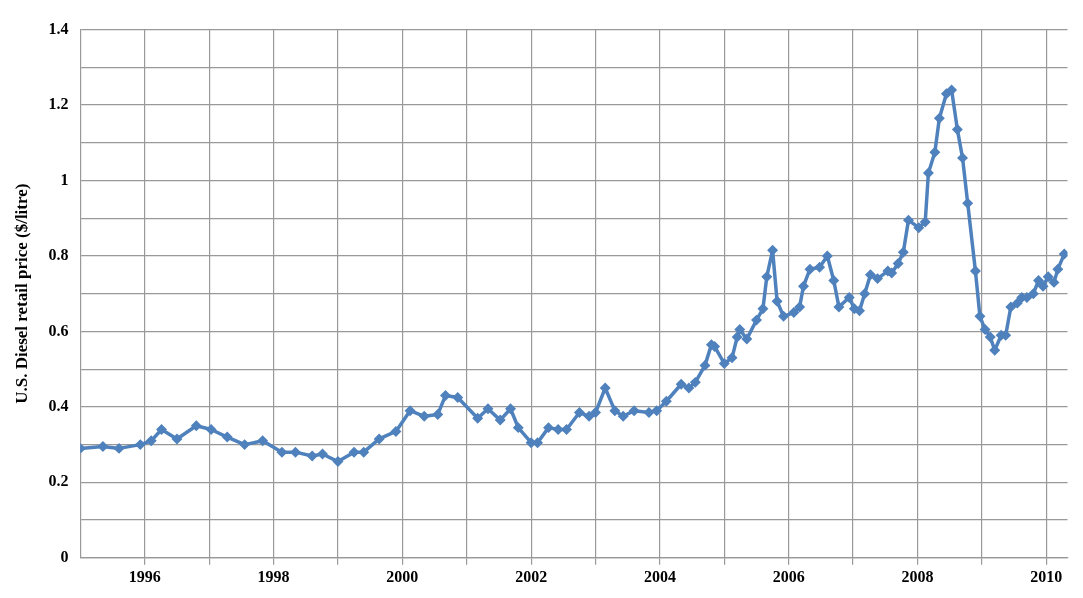 This screenshot has height=598, width=1083. What do you see at coordinates (144, 576) in the screenshot?
I see `x-tick-label: 1996` at bounding box center [144, 576].